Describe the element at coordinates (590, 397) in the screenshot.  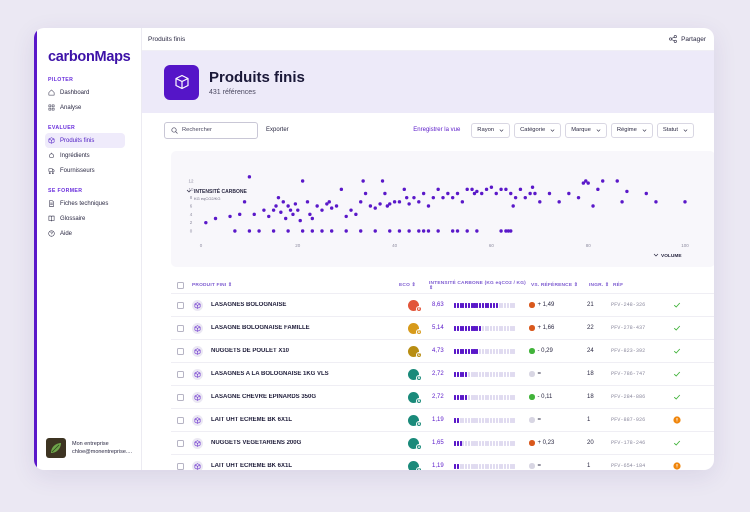
I see `ingredient-count: 18` at that location.